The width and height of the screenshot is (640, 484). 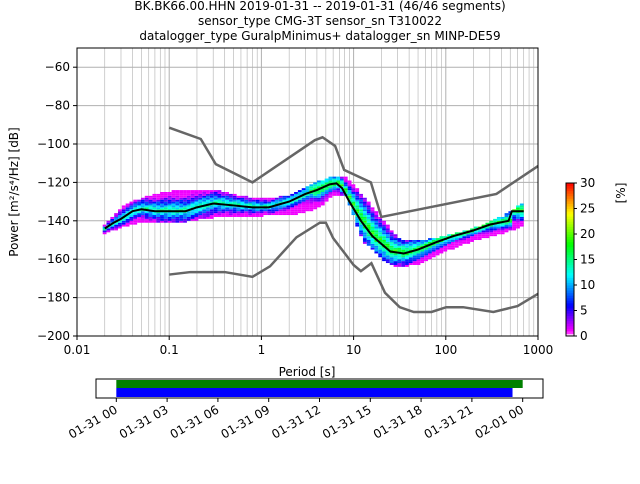 What do you see at coordinates (354, 267) in the screenshot?
I see `nlnm-line` at bounding box center [354, 267].